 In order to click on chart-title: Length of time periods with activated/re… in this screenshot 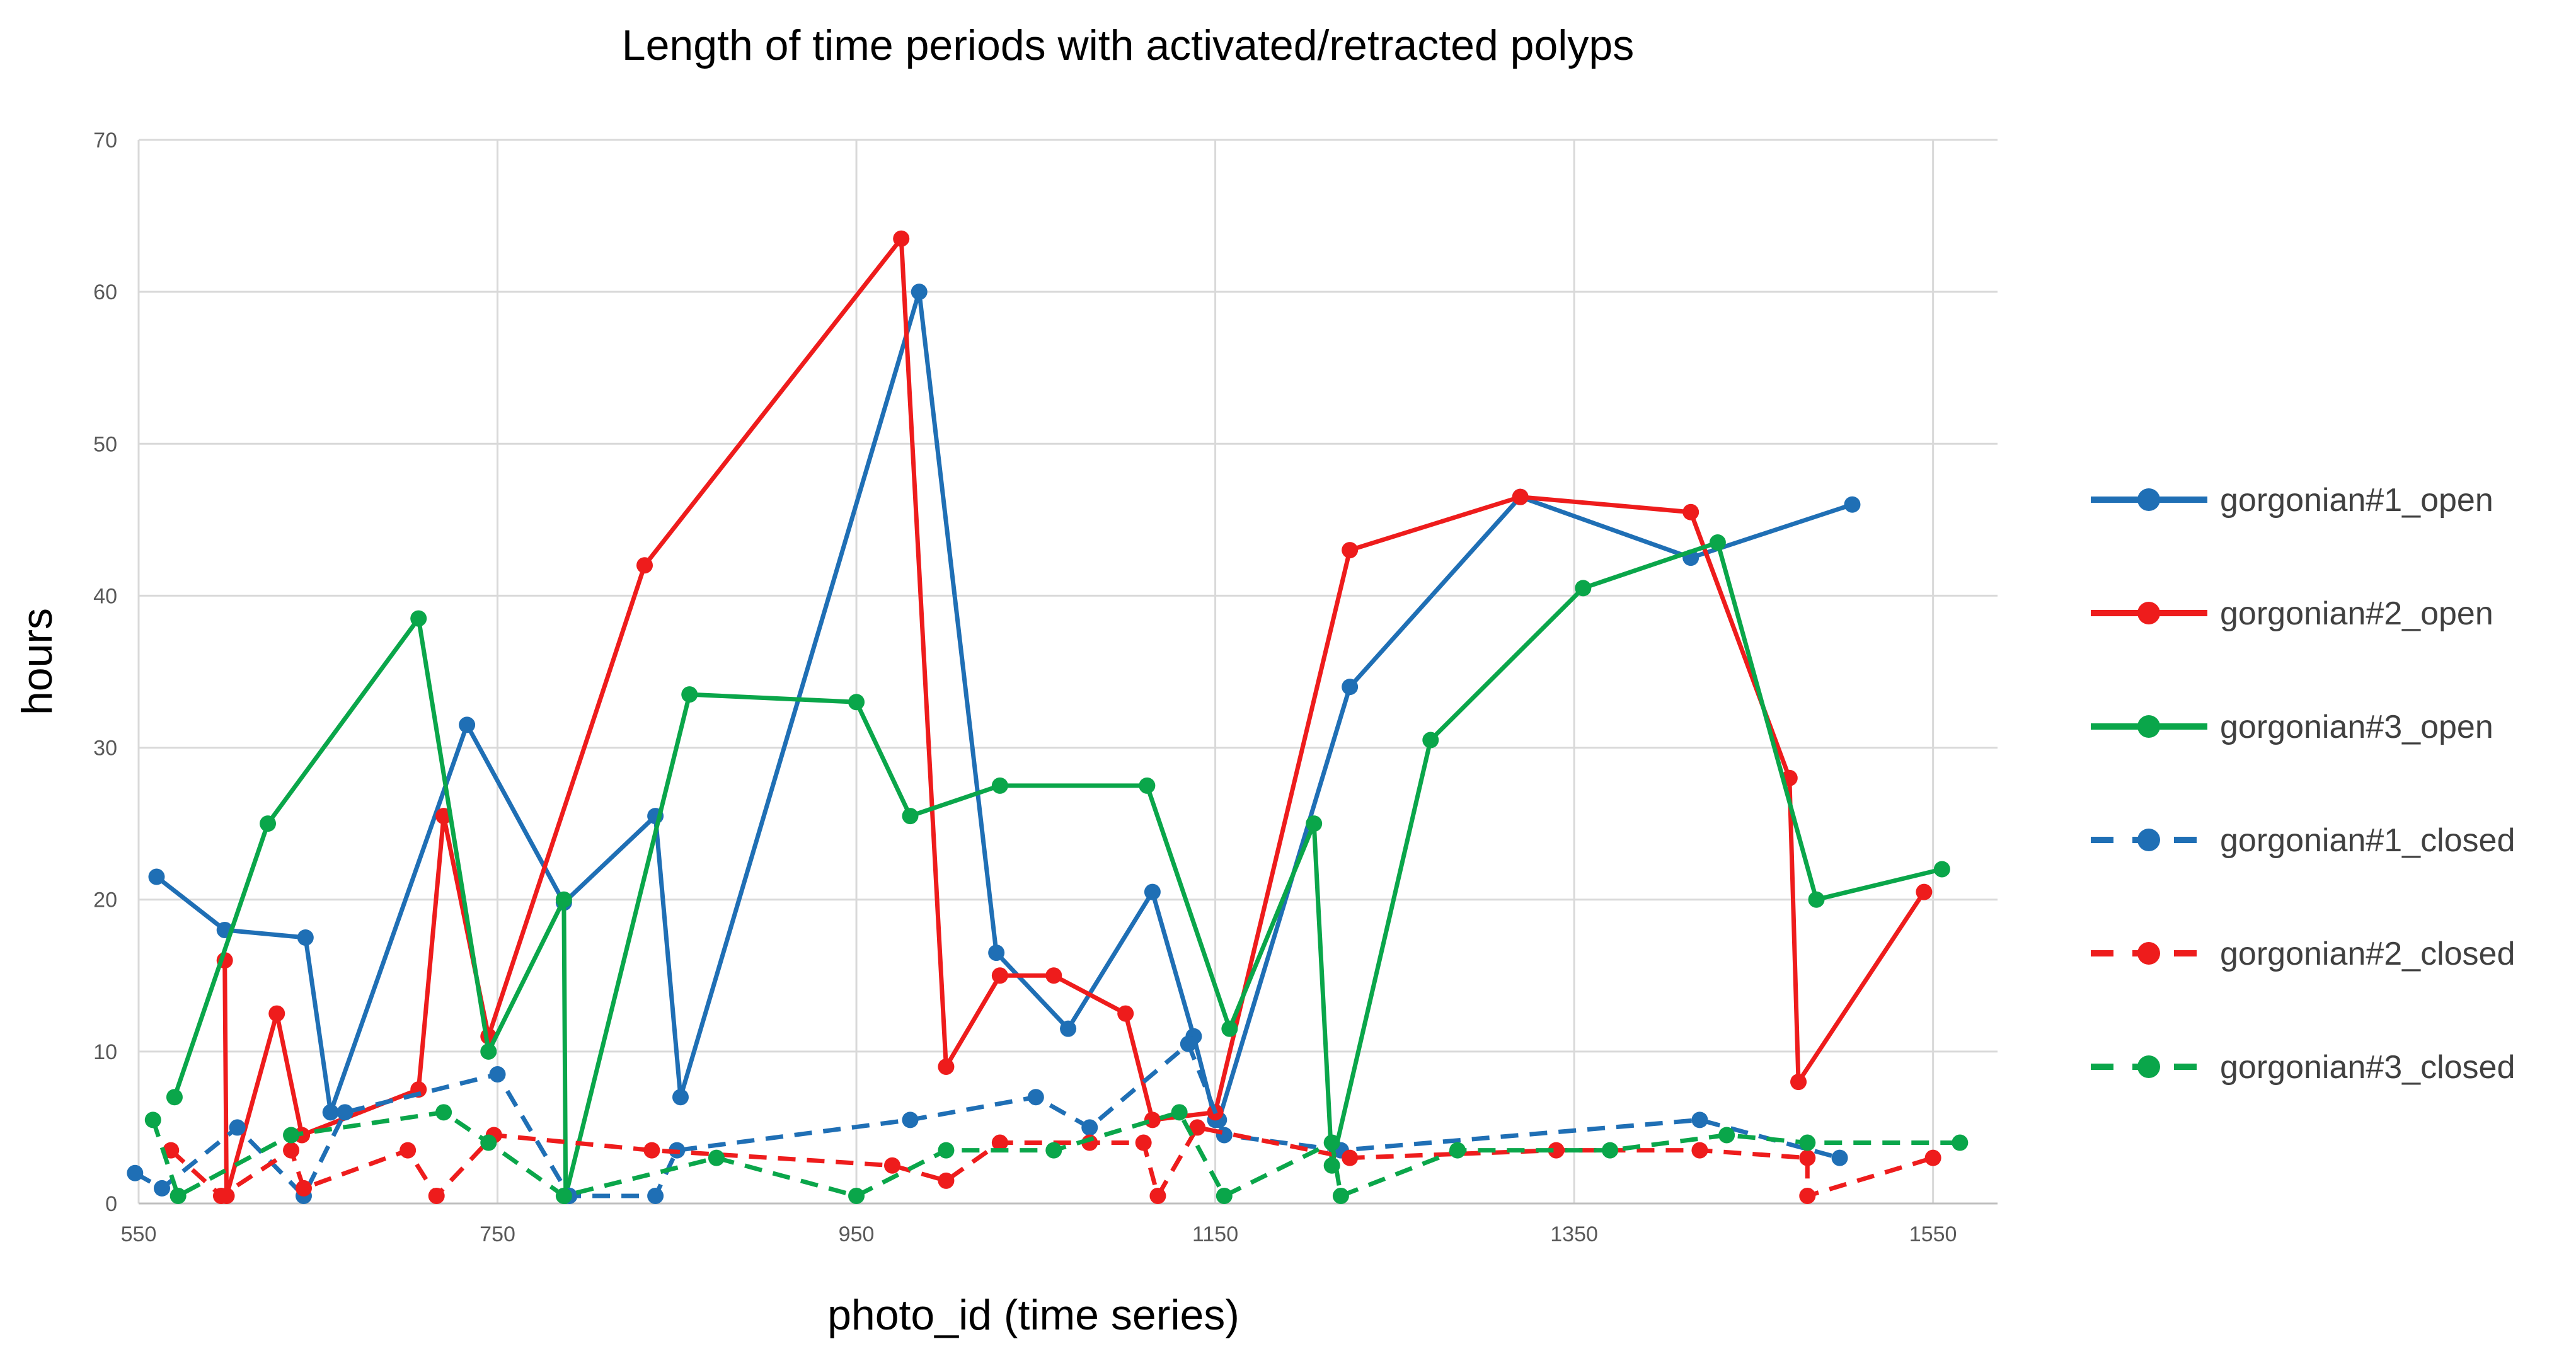, I will do `click(1128, 45)`.